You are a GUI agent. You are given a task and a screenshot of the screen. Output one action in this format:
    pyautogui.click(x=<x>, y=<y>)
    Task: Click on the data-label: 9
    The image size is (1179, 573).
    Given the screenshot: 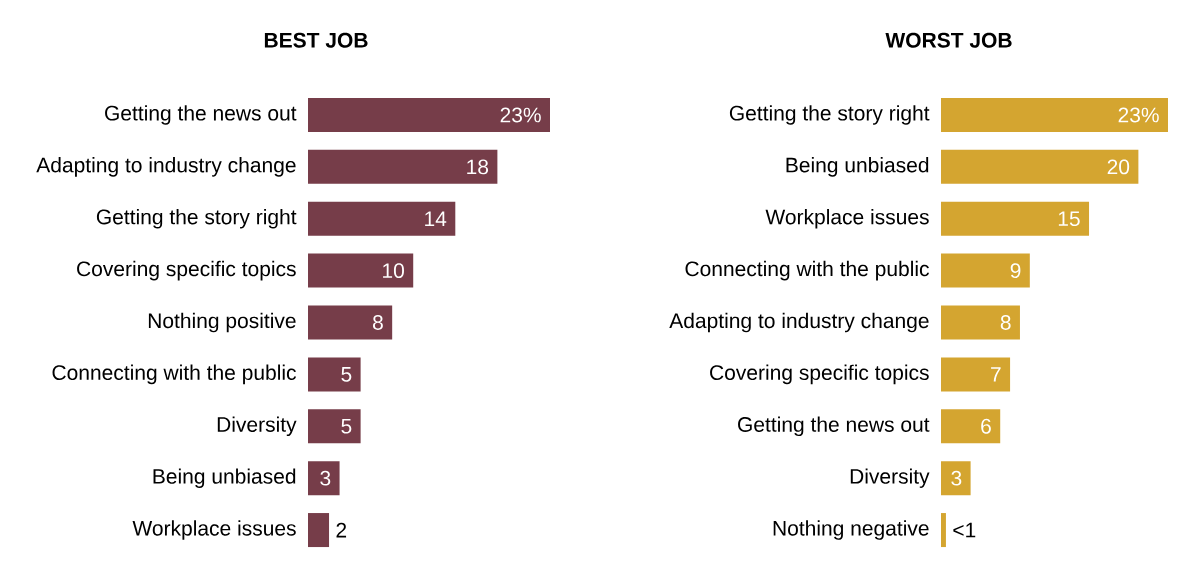 What is the action you would take?
    pyautogui.click(x=1015, y=271)
    